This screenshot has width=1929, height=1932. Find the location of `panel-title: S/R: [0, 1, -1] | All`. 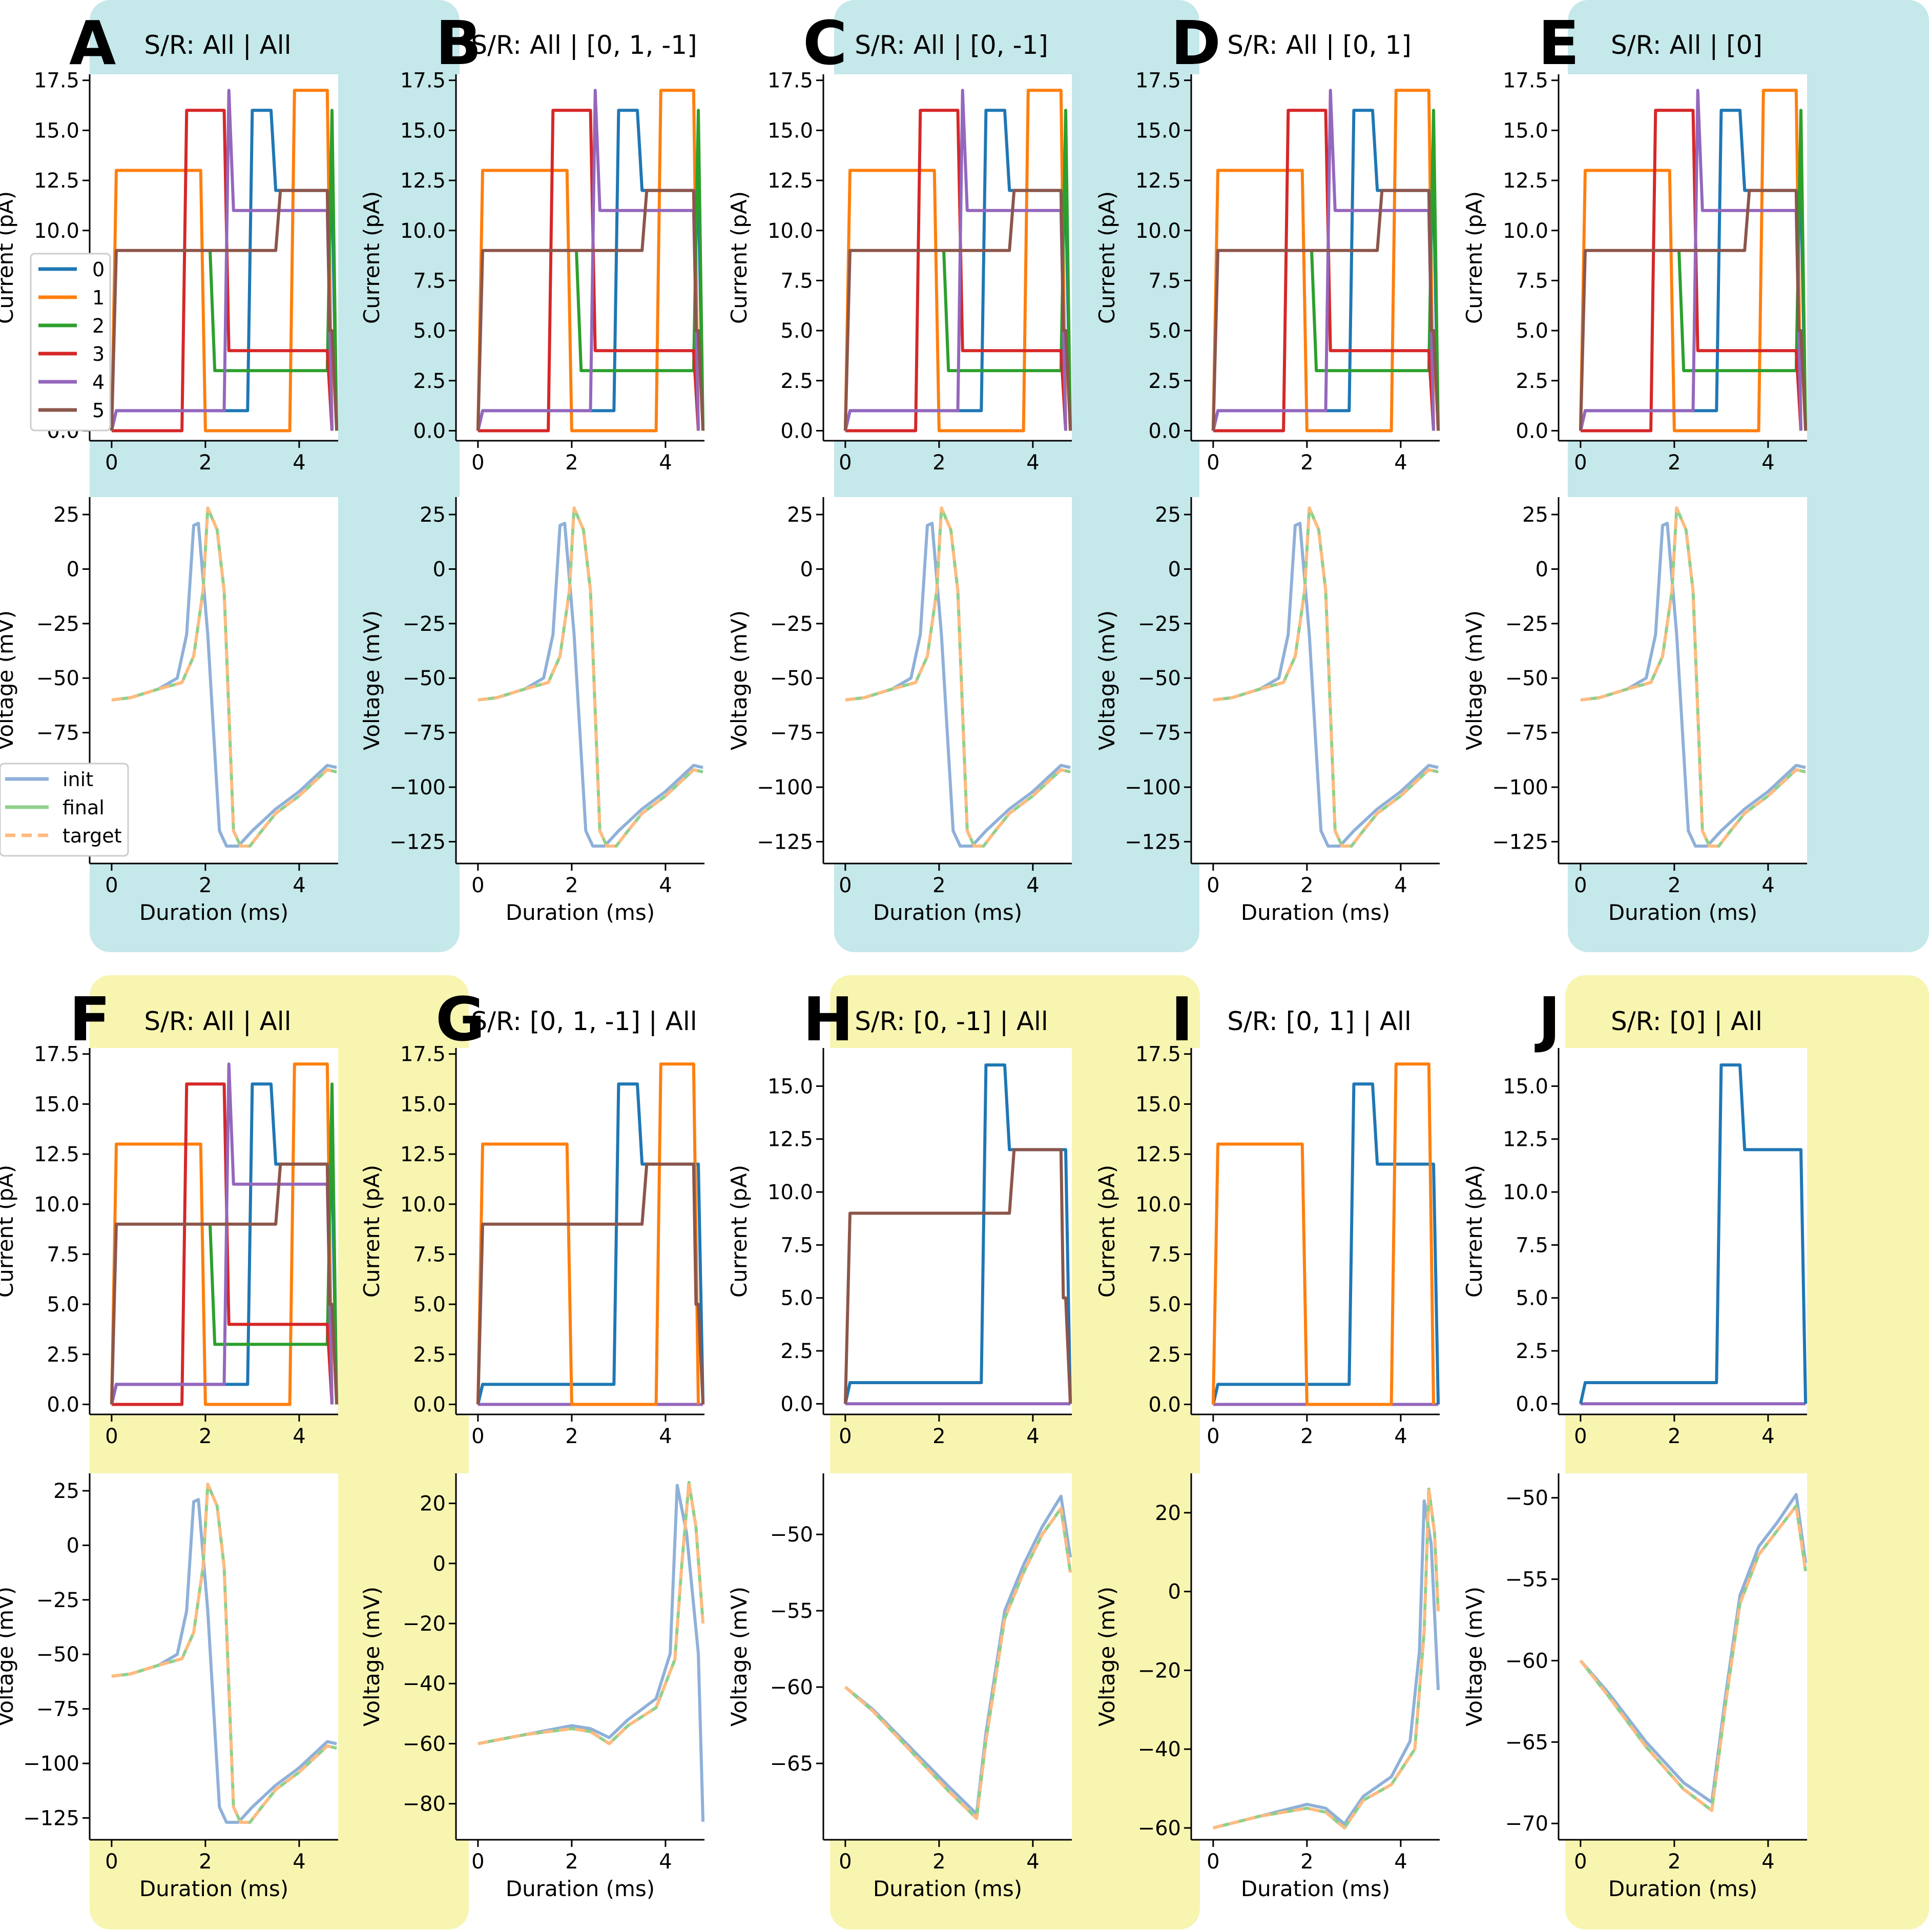

panel-title: S/R: [0, 1, -1] | All is located at coordinates (584, 1021).